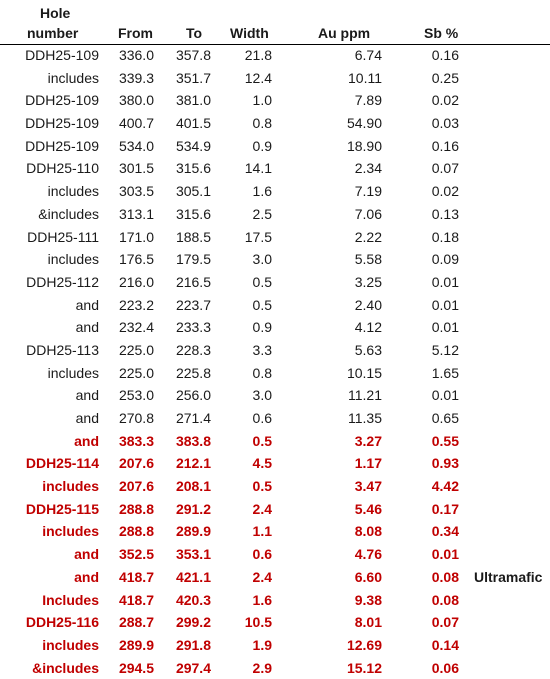 Image resolution: width=550 pixels, height=679 pixels. Describe the element at coordinates (193, 531) in the screenshot. I see `cell-to: 289.9` at that location.